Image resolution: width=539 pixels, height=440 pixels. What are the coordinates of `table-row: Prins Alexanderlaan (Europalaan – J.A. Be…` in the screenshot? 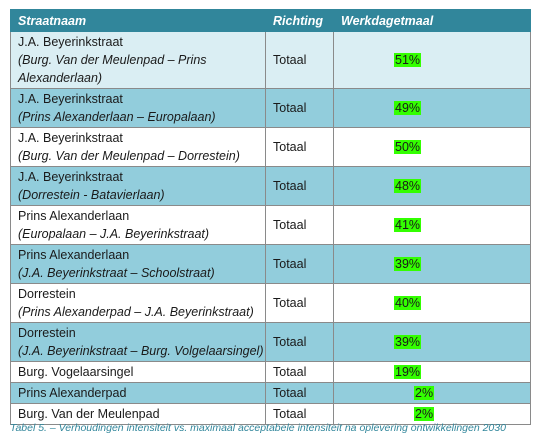 It's located at (270, 225).